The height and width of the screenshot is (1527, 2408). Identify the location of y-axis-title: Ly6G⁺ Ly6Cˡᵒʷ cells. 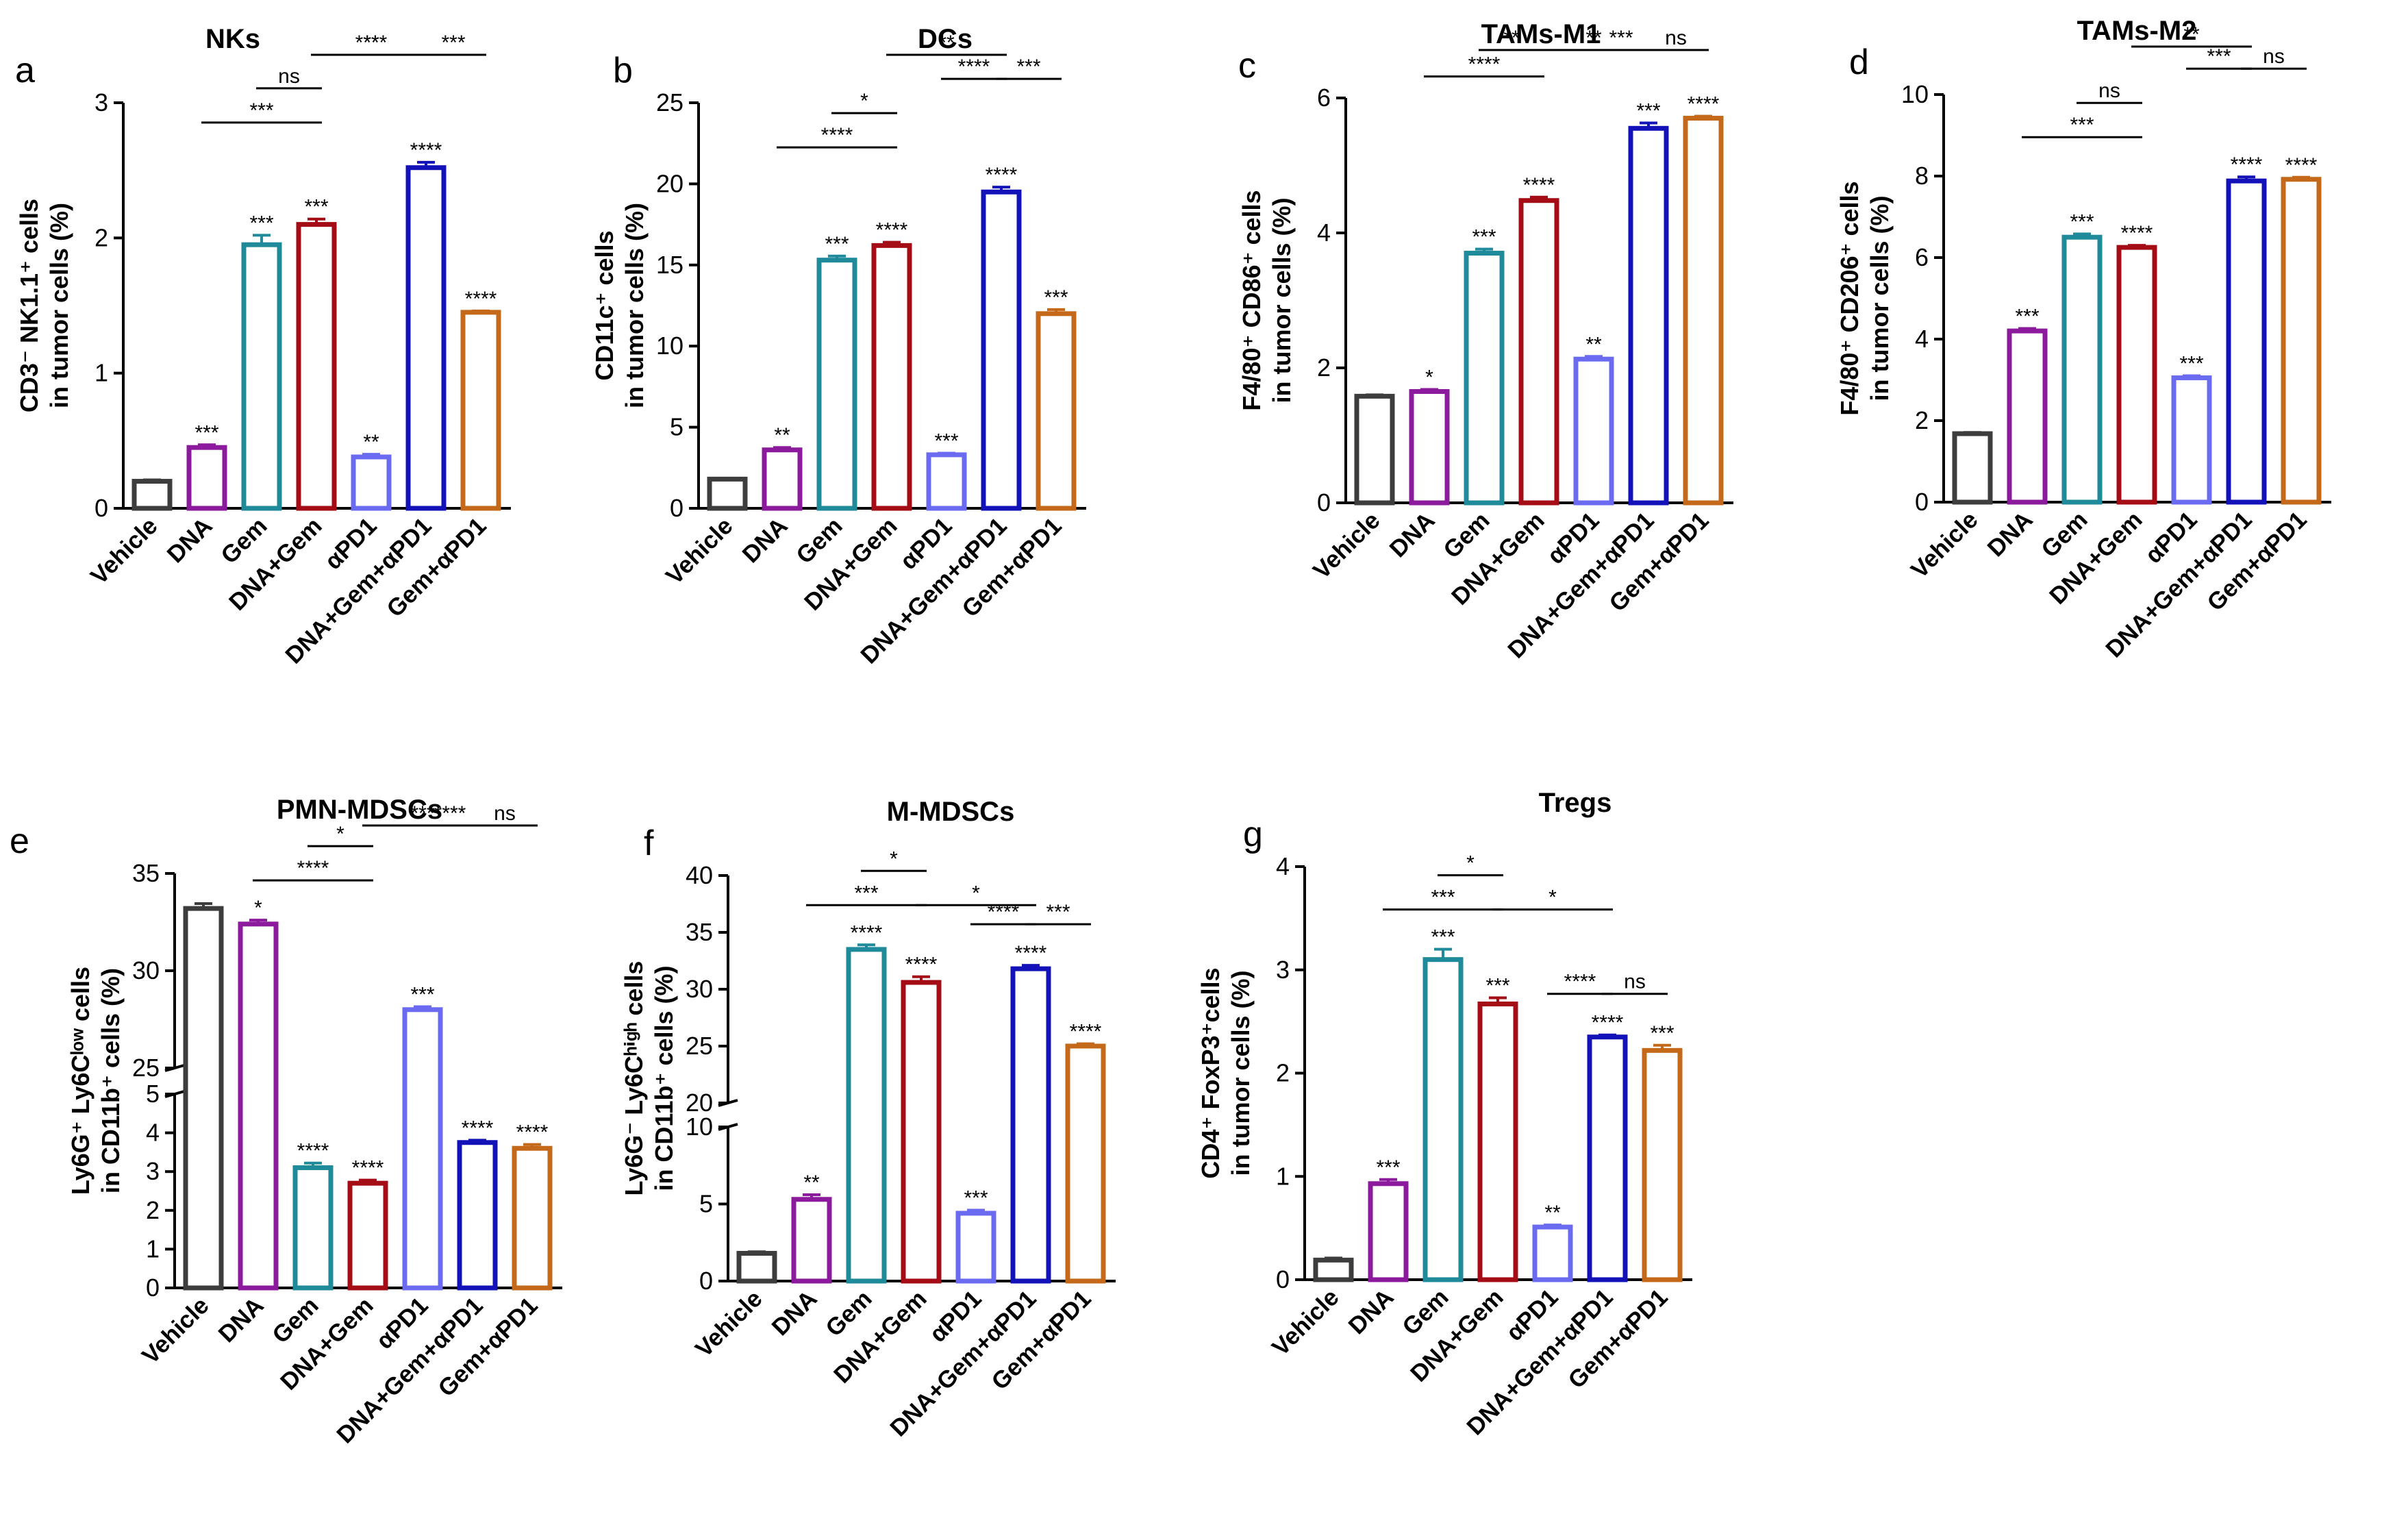
(80, 1081).